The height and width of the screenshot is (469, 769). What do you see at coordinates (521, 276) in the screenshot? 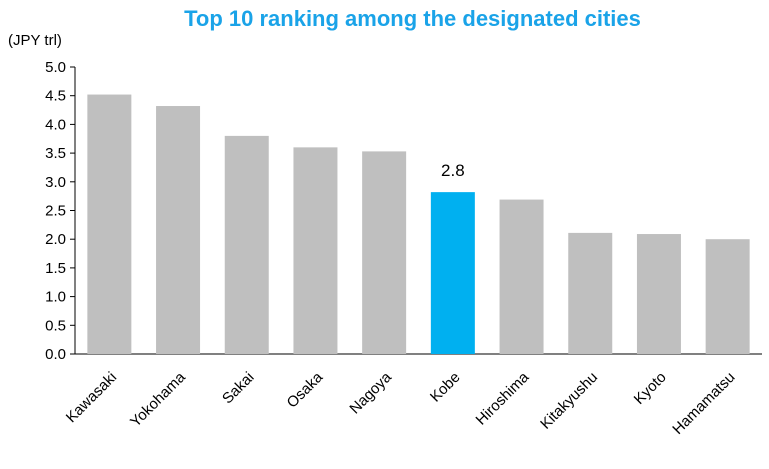
I see `bar-hiroshima` at bounding box center [521, 276].